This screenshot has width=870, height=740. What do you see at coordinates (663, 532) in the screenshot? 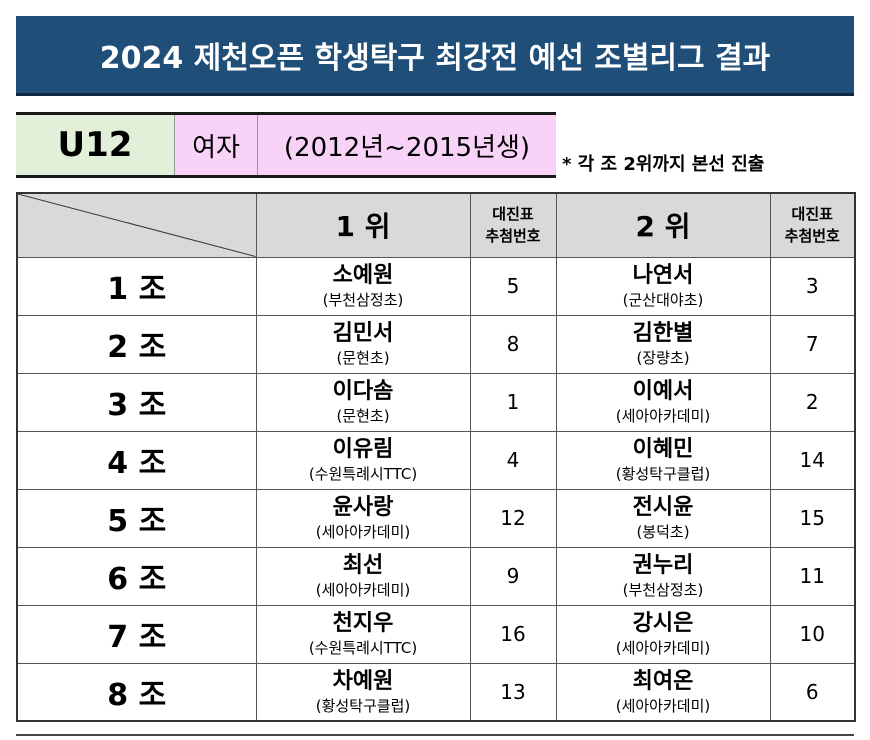
I see `second-place-club: (봉덕초)` at bounding box center [663, 532].